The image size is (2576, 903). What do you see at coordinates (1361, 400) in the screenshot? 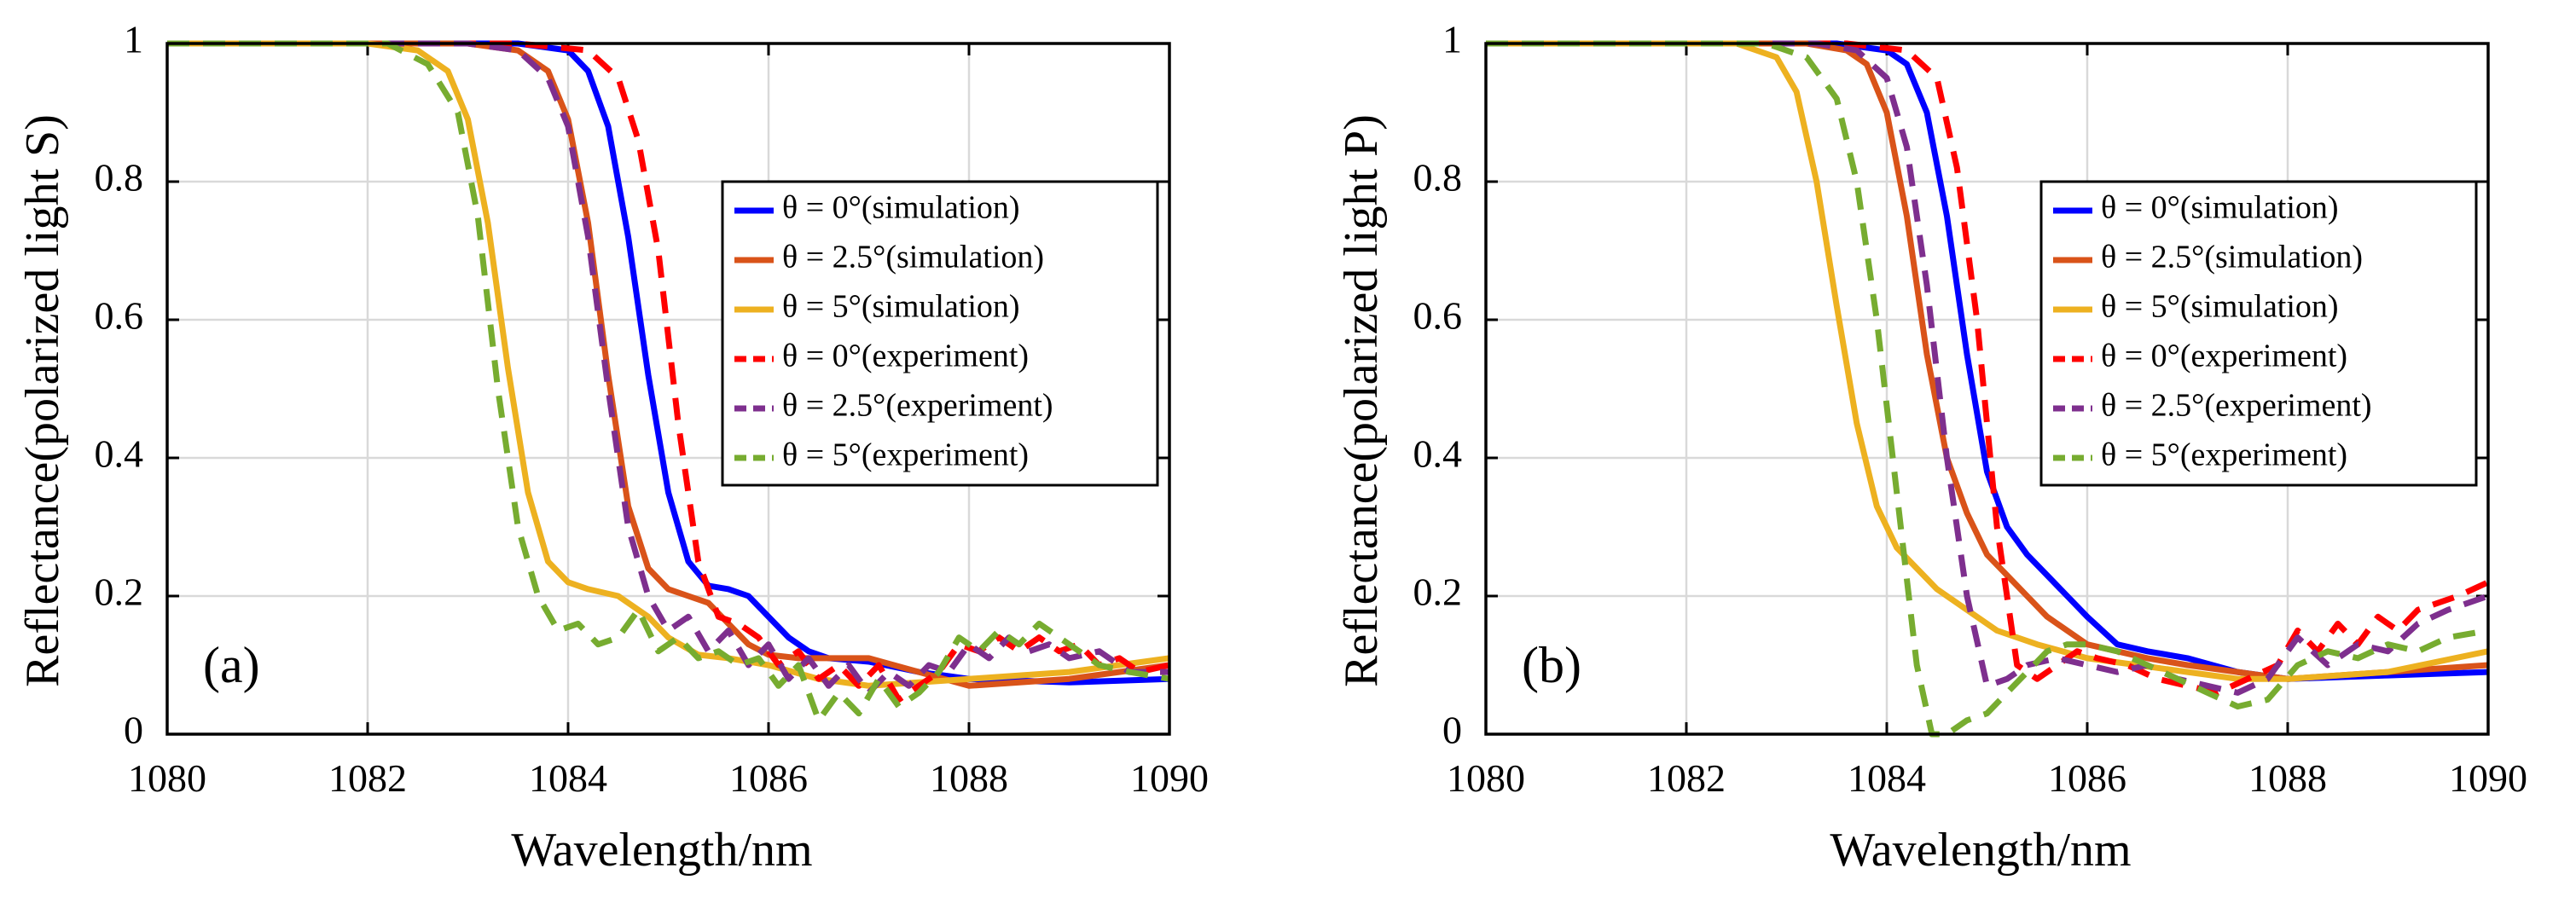
I see `y-axis-label: Reflectance(polarized light P)` at bounding box center [1361, 400].